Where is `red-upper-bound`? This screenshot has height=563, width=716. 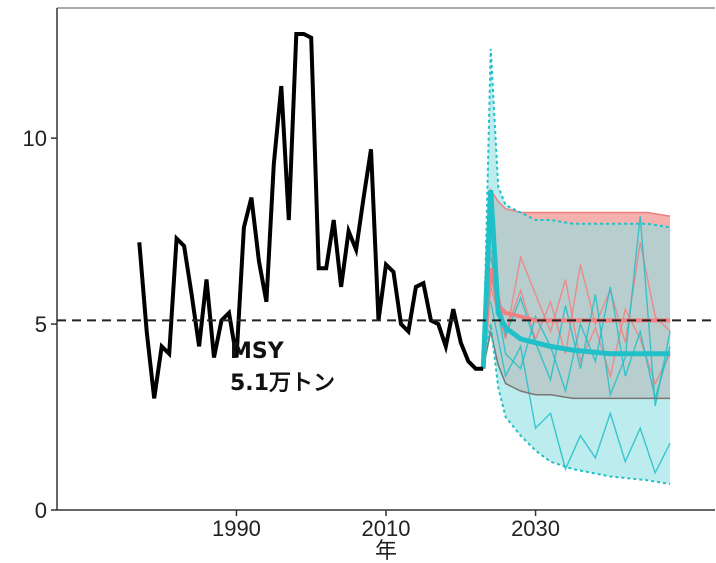
red-upper-bound is located at coordinates (576, 278).